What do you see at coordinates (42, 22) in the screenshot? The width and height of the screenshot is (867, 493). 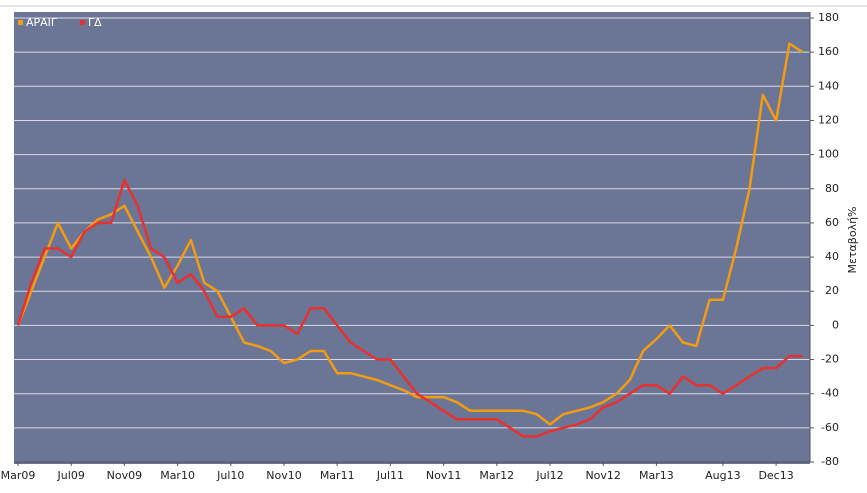 I see `legend-label: ΑΡΑΙΓ` at bounding box center [42, 22].